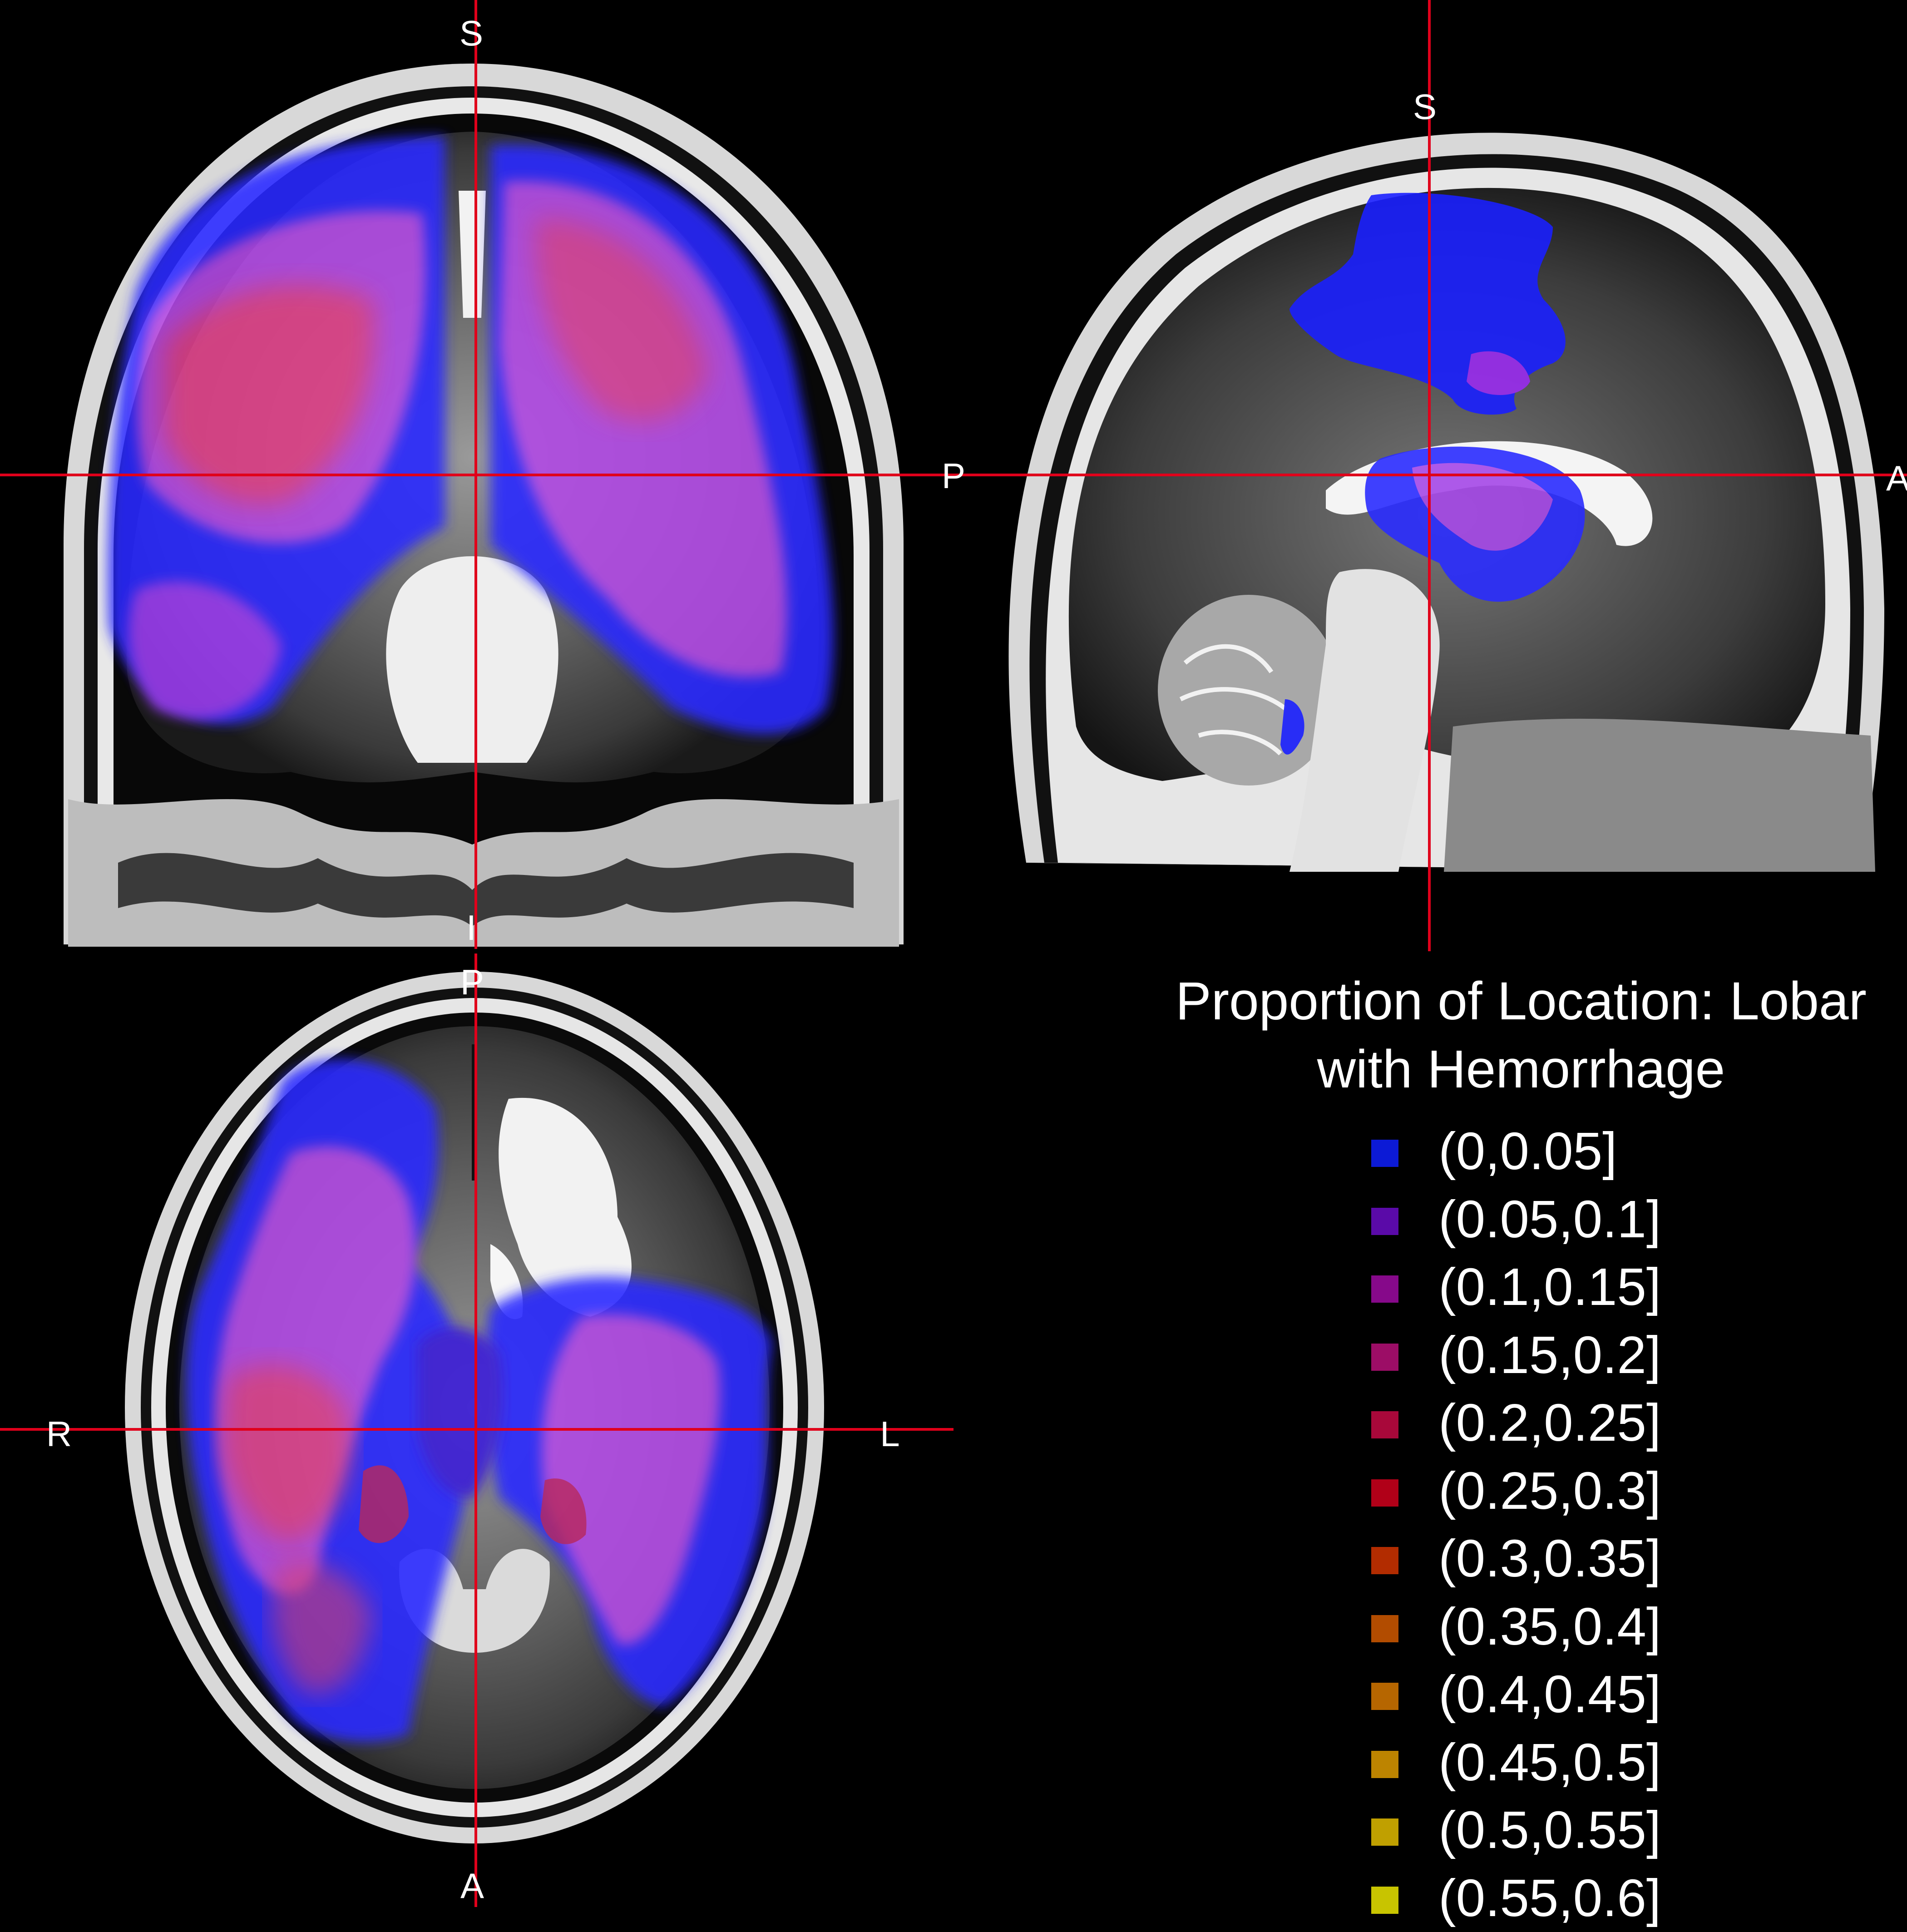 Image resolution: width=1907 pixels, height=1932 pixels. I want to click on sagittal-lower-cut, so click(1453, 913).